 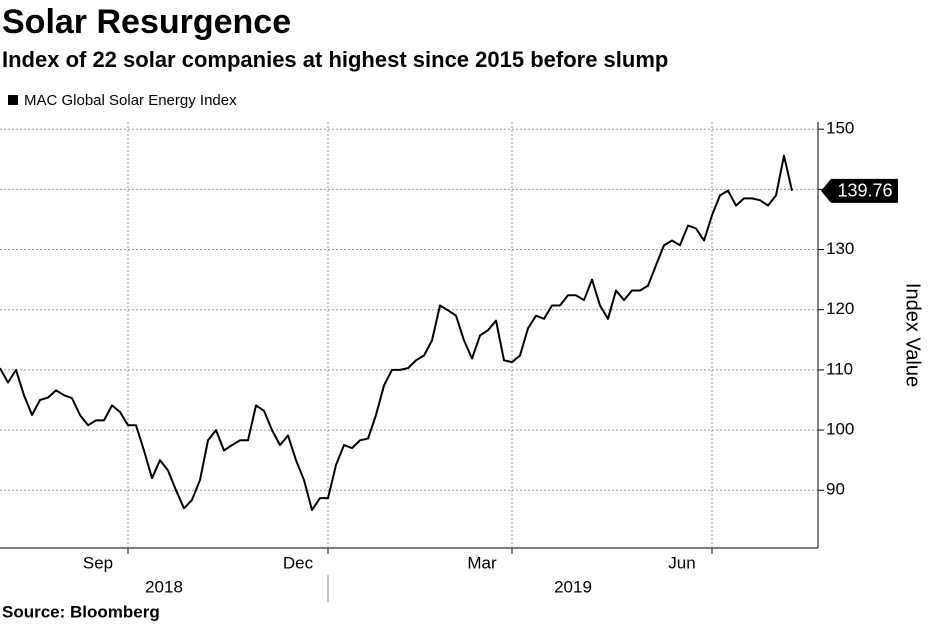 I want to click on y-tick-label: 110, so click(x=839, y=368).